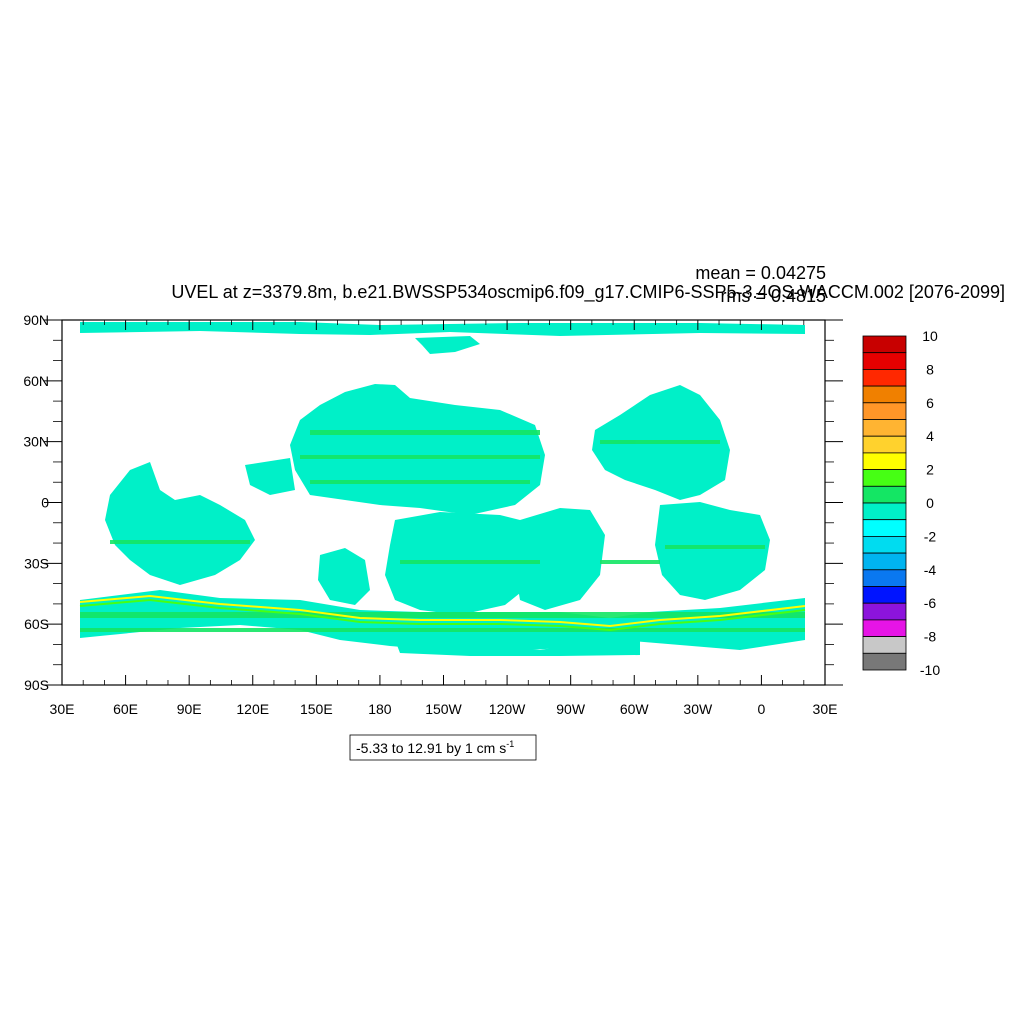  What do you see at coordinates (930, 436) in the screenshot?
I see `colorbar-label: 4` at bounding box center [930, 436].